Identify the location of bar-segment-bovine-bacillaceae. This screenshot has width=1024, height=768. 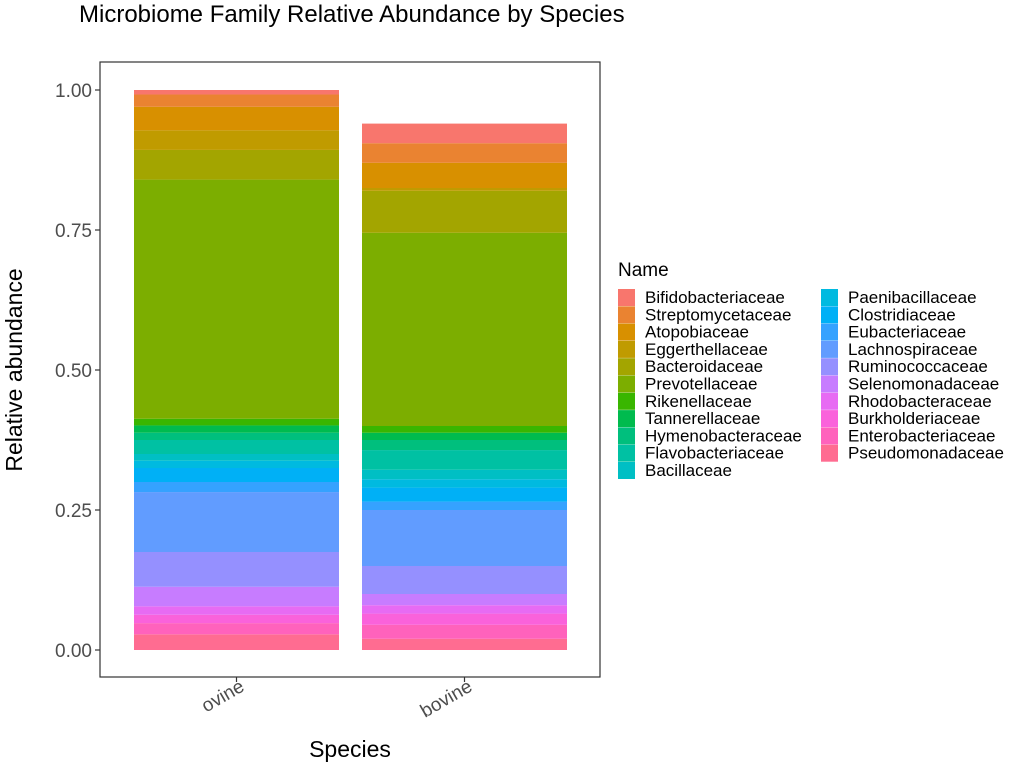
(464, 474).